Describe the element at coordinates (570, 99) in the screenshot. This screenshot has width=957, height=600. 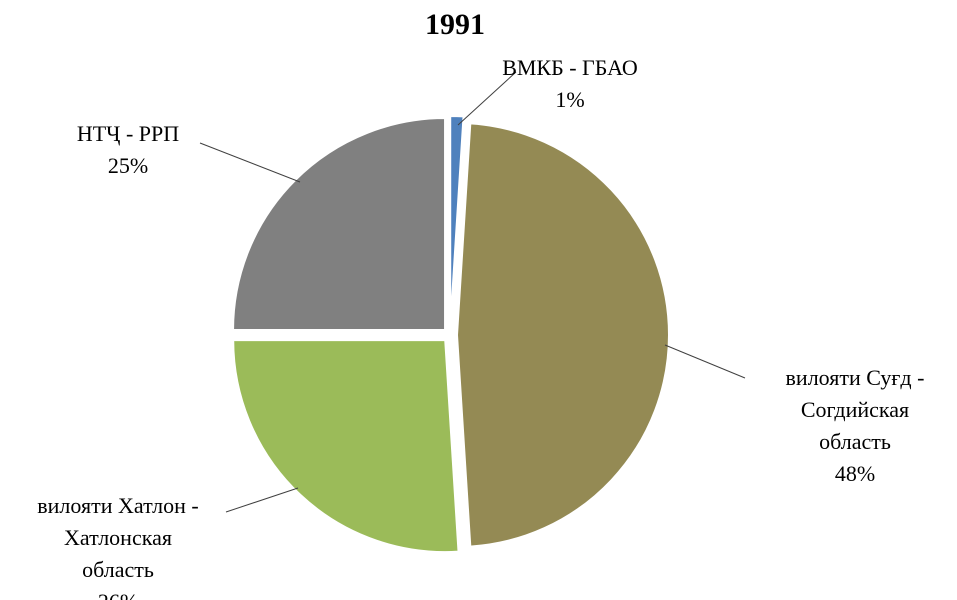
I see `value-label: 1%` at that location.